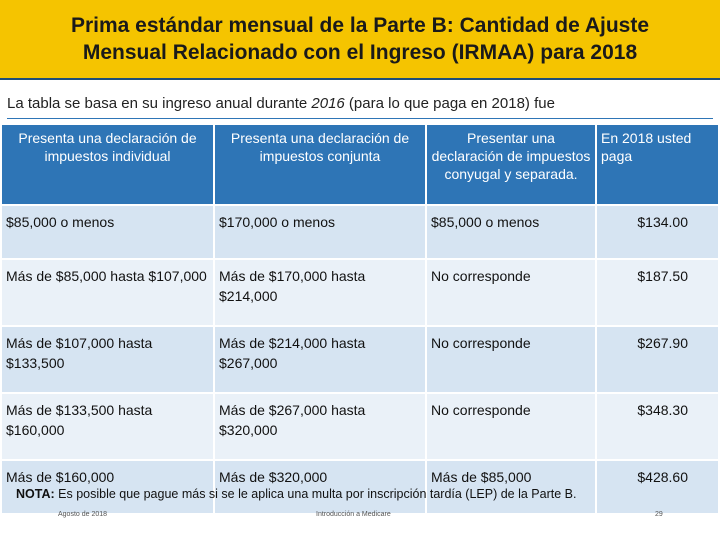 Image resolution: width=720 pixels, height=540 pixels. I want to click on header-you-pay: En 2018 usted paga, so click(657, 165).